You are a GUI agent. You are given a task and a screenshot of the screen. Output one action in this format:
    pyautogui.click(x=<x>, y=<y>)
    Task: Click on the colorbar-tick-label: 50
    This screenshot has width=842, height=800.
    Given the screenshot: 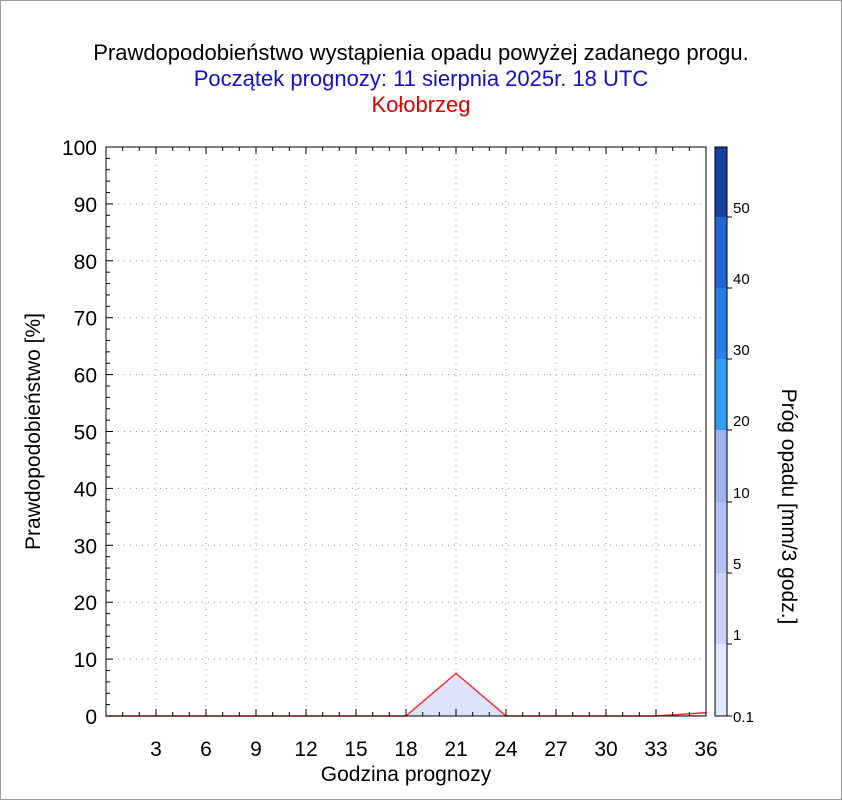 What is the action you would take?
    pyautogui.click(x=741, y=208)
    